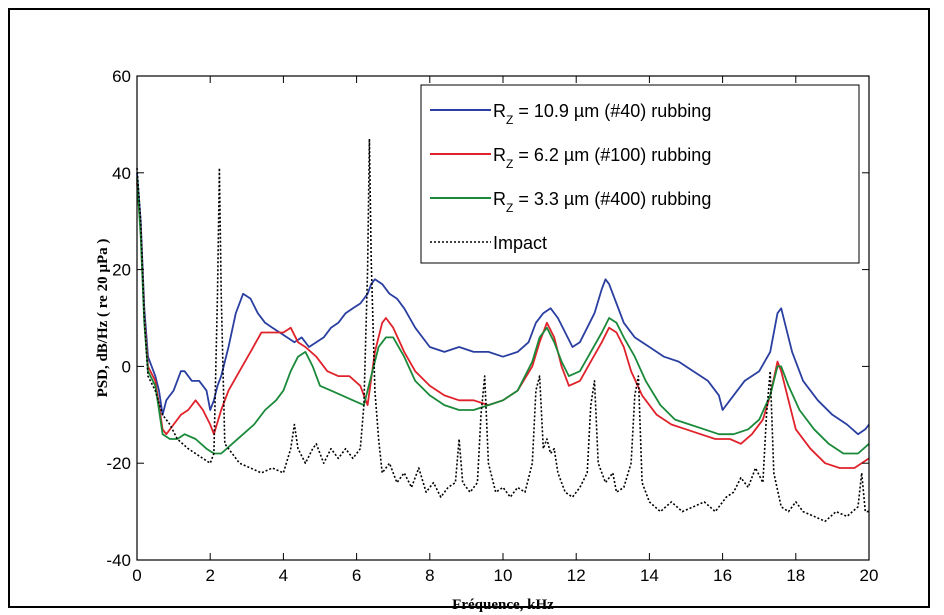 This screenshot has height=615, width=944. What do you see at coordinates (136, 575) in the screenshot?
I see `x-tick-label: 0` at bounding box center [136, 575].